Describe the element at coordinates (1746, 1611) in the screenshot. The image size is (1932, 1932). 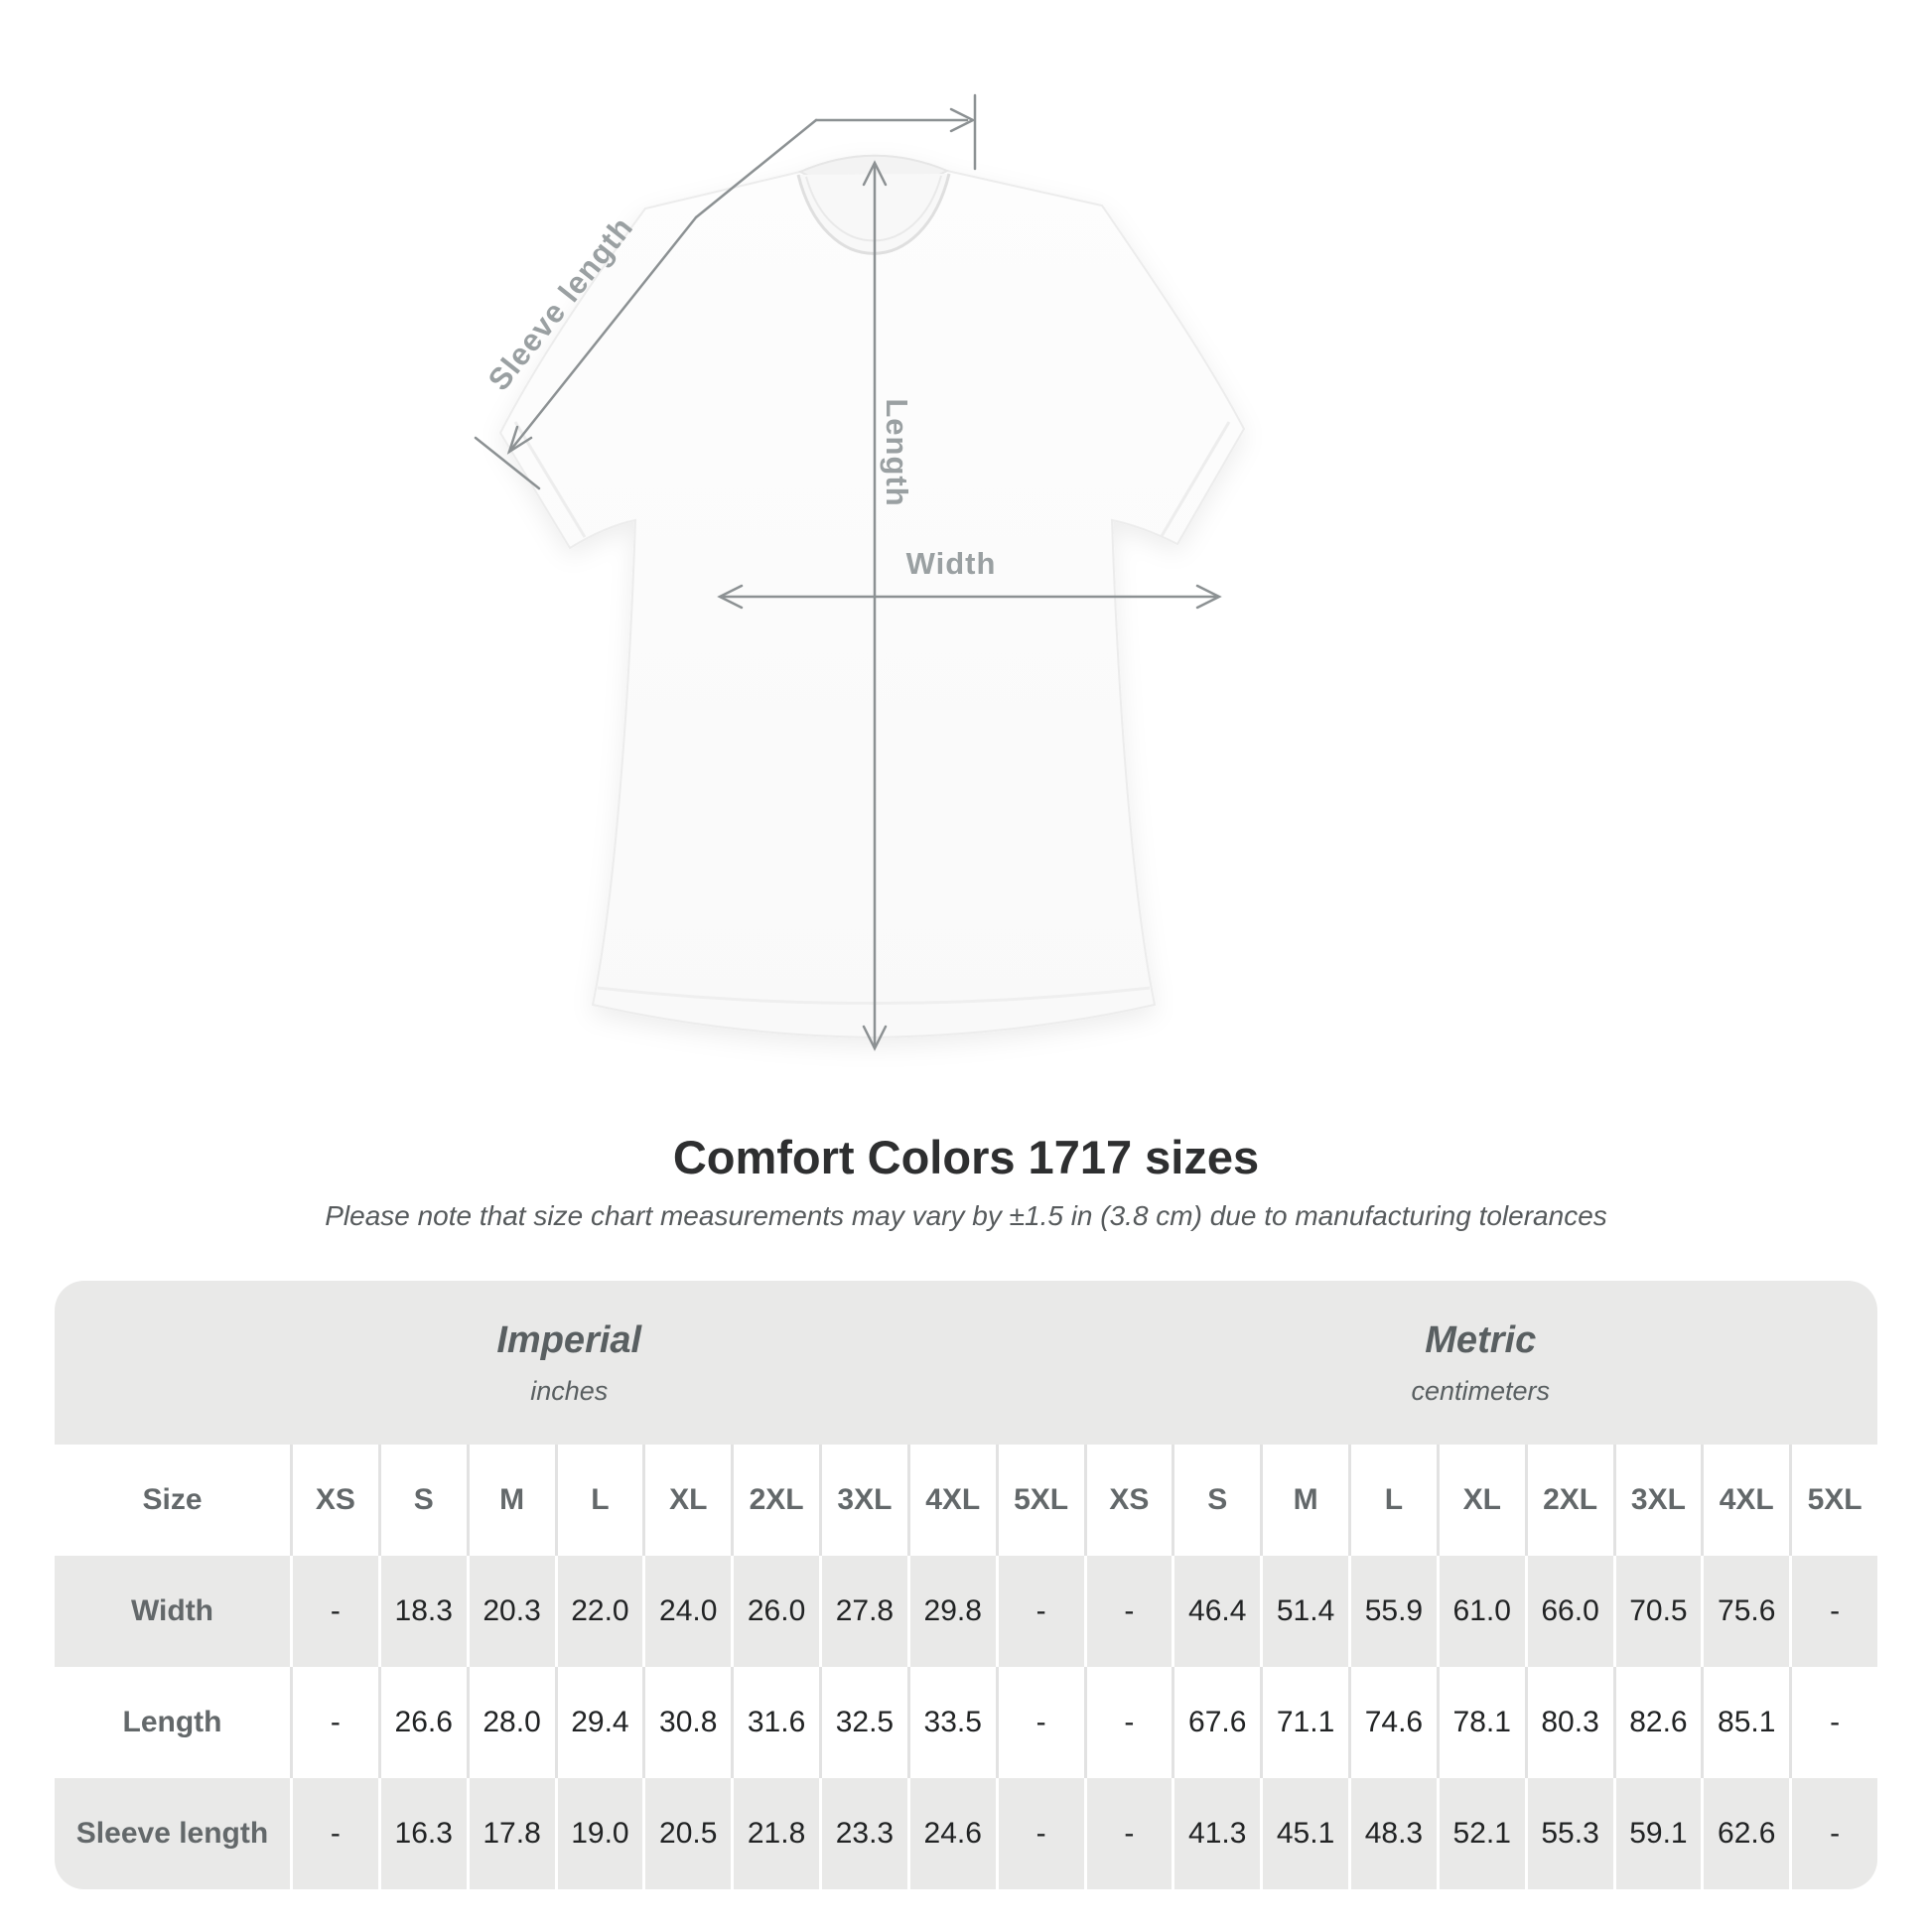
I see `cell-width-metric-4xl: 75.6` at that location.